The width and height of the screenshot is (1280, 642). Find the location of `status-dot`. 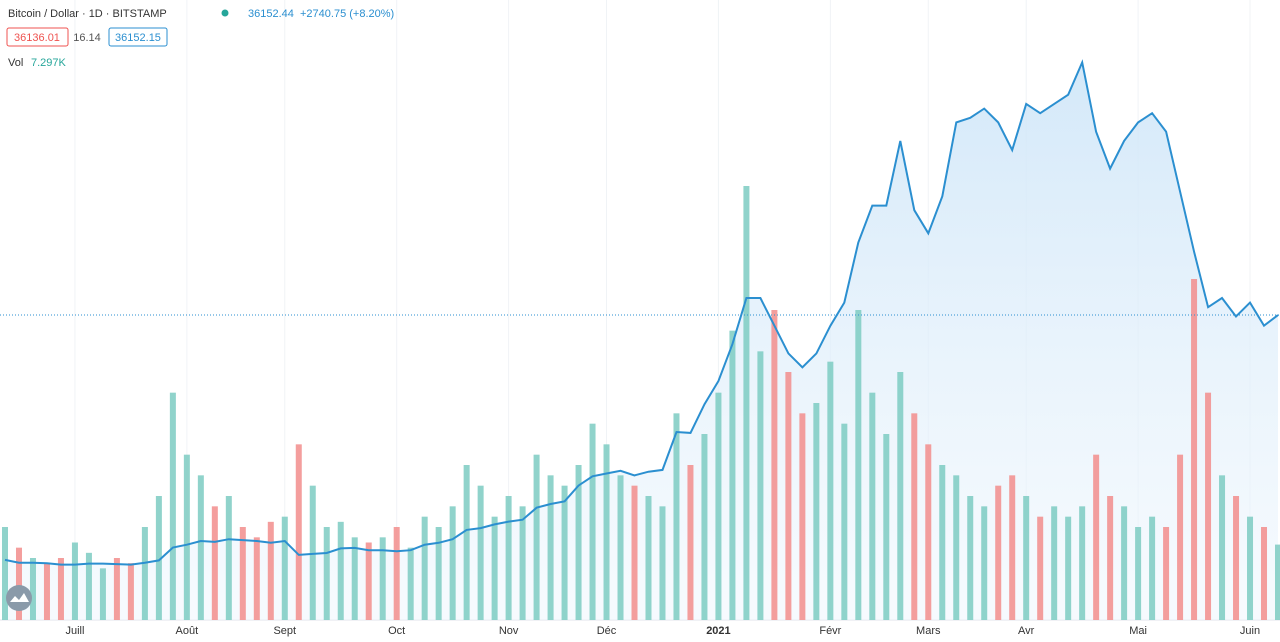

status-dot is located at coordinates (225, 13).